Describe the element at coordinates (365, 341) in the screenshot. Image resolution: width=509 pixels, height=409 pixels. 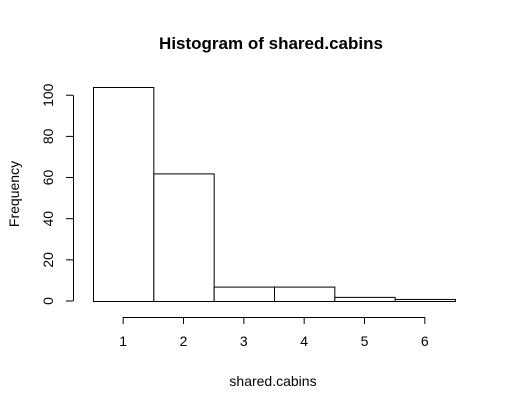
I see `x-tick-label: 5` at that location.